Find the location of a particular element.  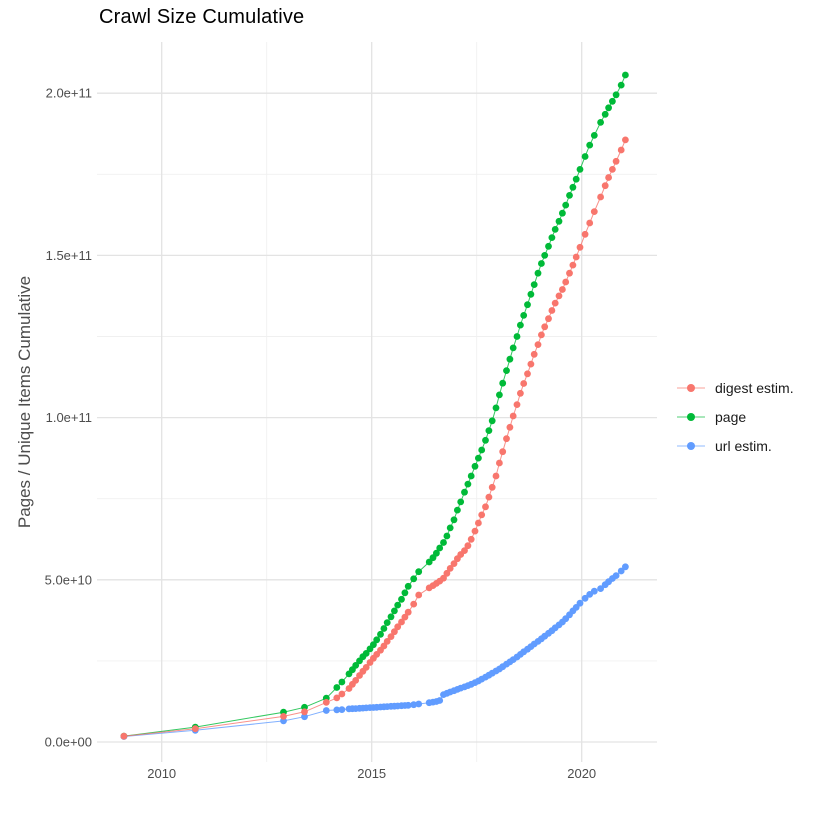

y-tick-label: 5.0e+10 is located at coordinates (68, 579).